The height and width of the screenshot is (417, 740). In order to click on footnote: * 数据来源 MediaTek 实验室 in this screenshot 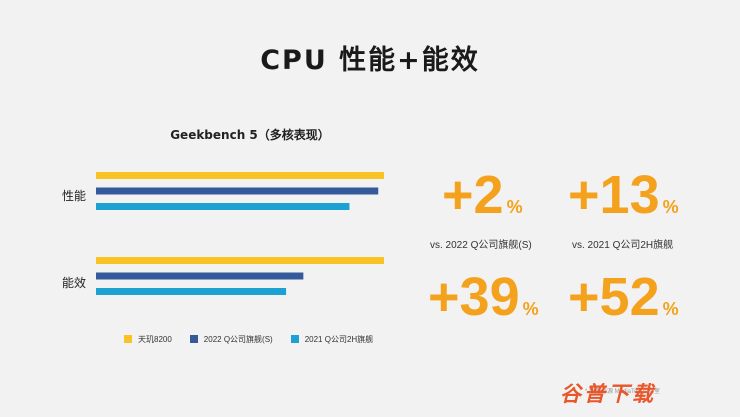, I will do `click(623, 392)`.